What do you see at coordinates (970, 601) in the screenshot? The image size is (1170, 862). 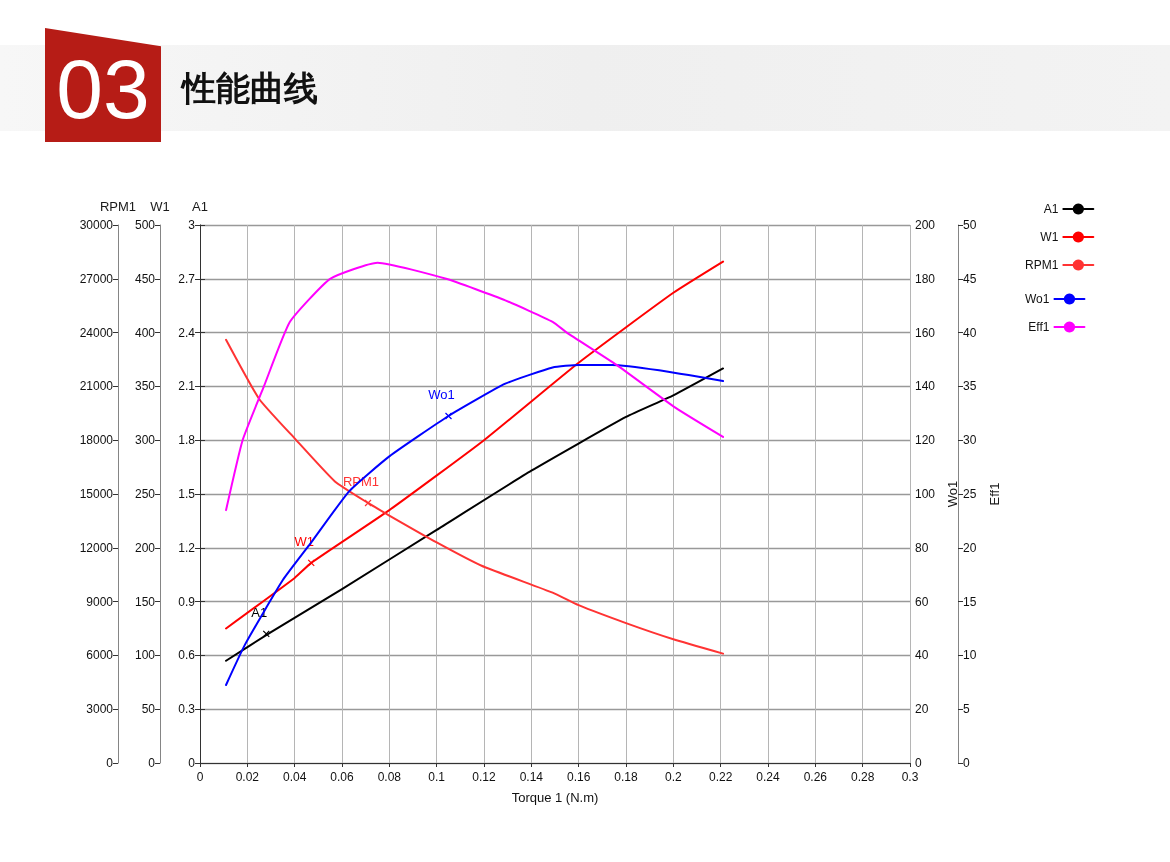 I see `y3-tick-label: 15` at bounding box center [970, 601].